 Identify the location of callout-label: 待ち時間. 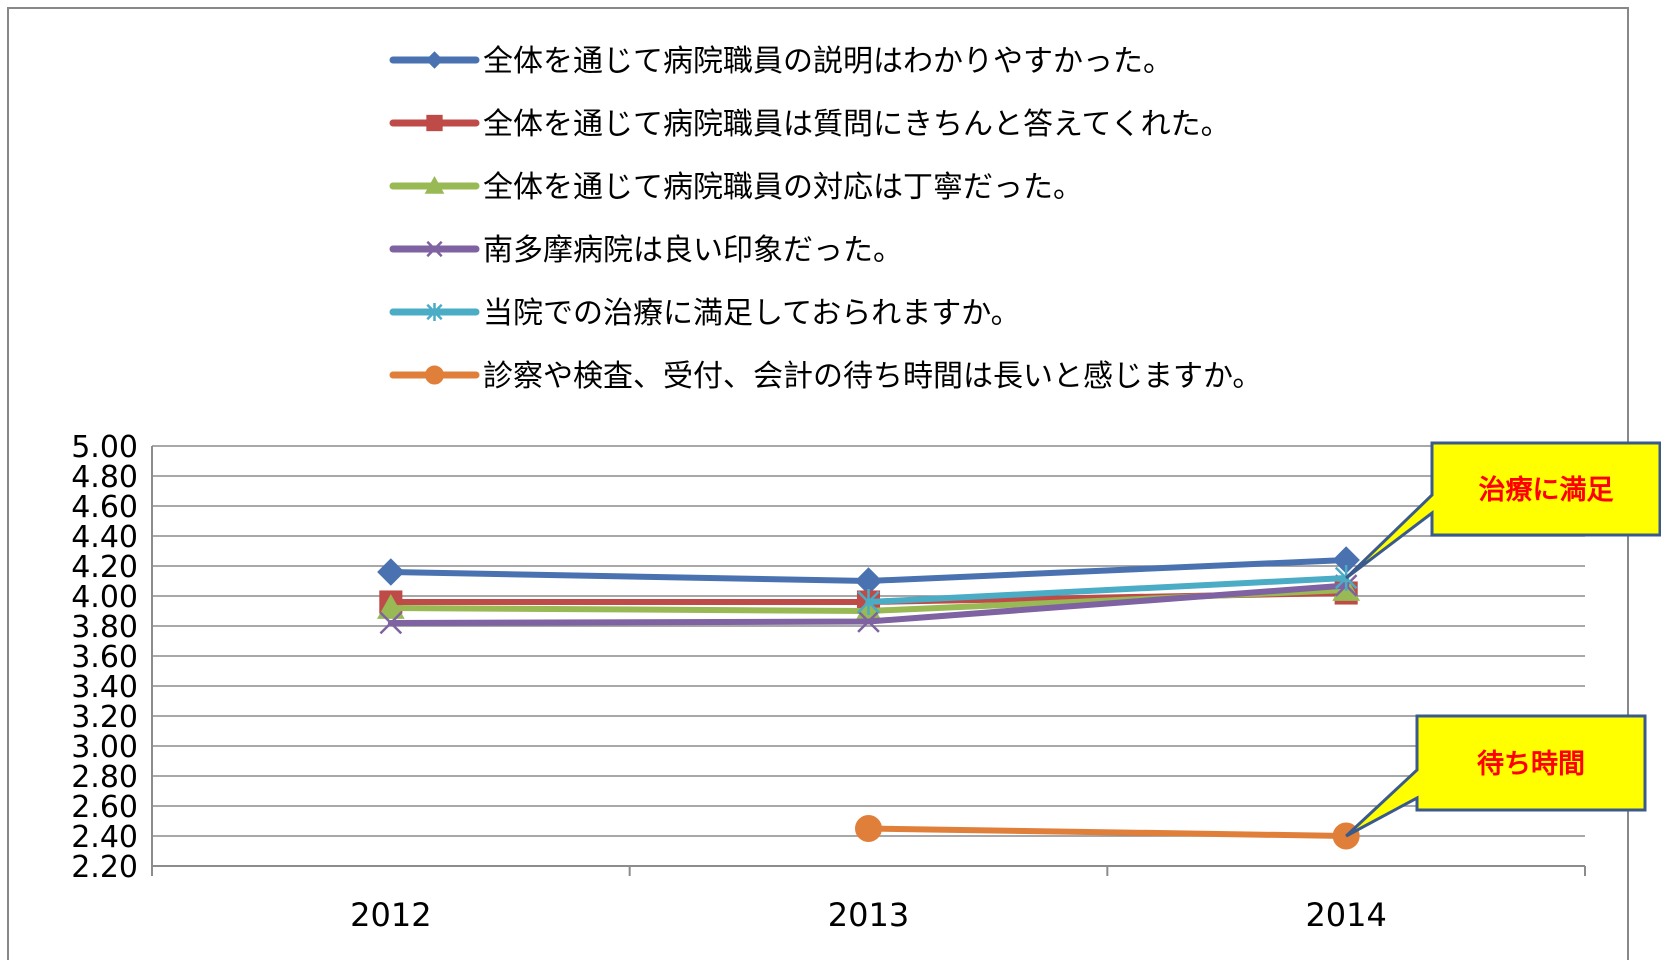
(1531, 764).